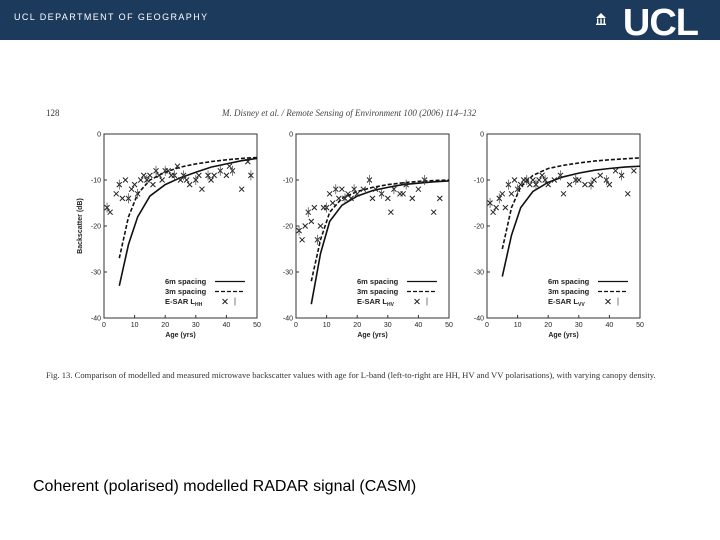 This screenshot has height=540, width=720. I want to click on ucl-logo: UCL, so click(660, 23).